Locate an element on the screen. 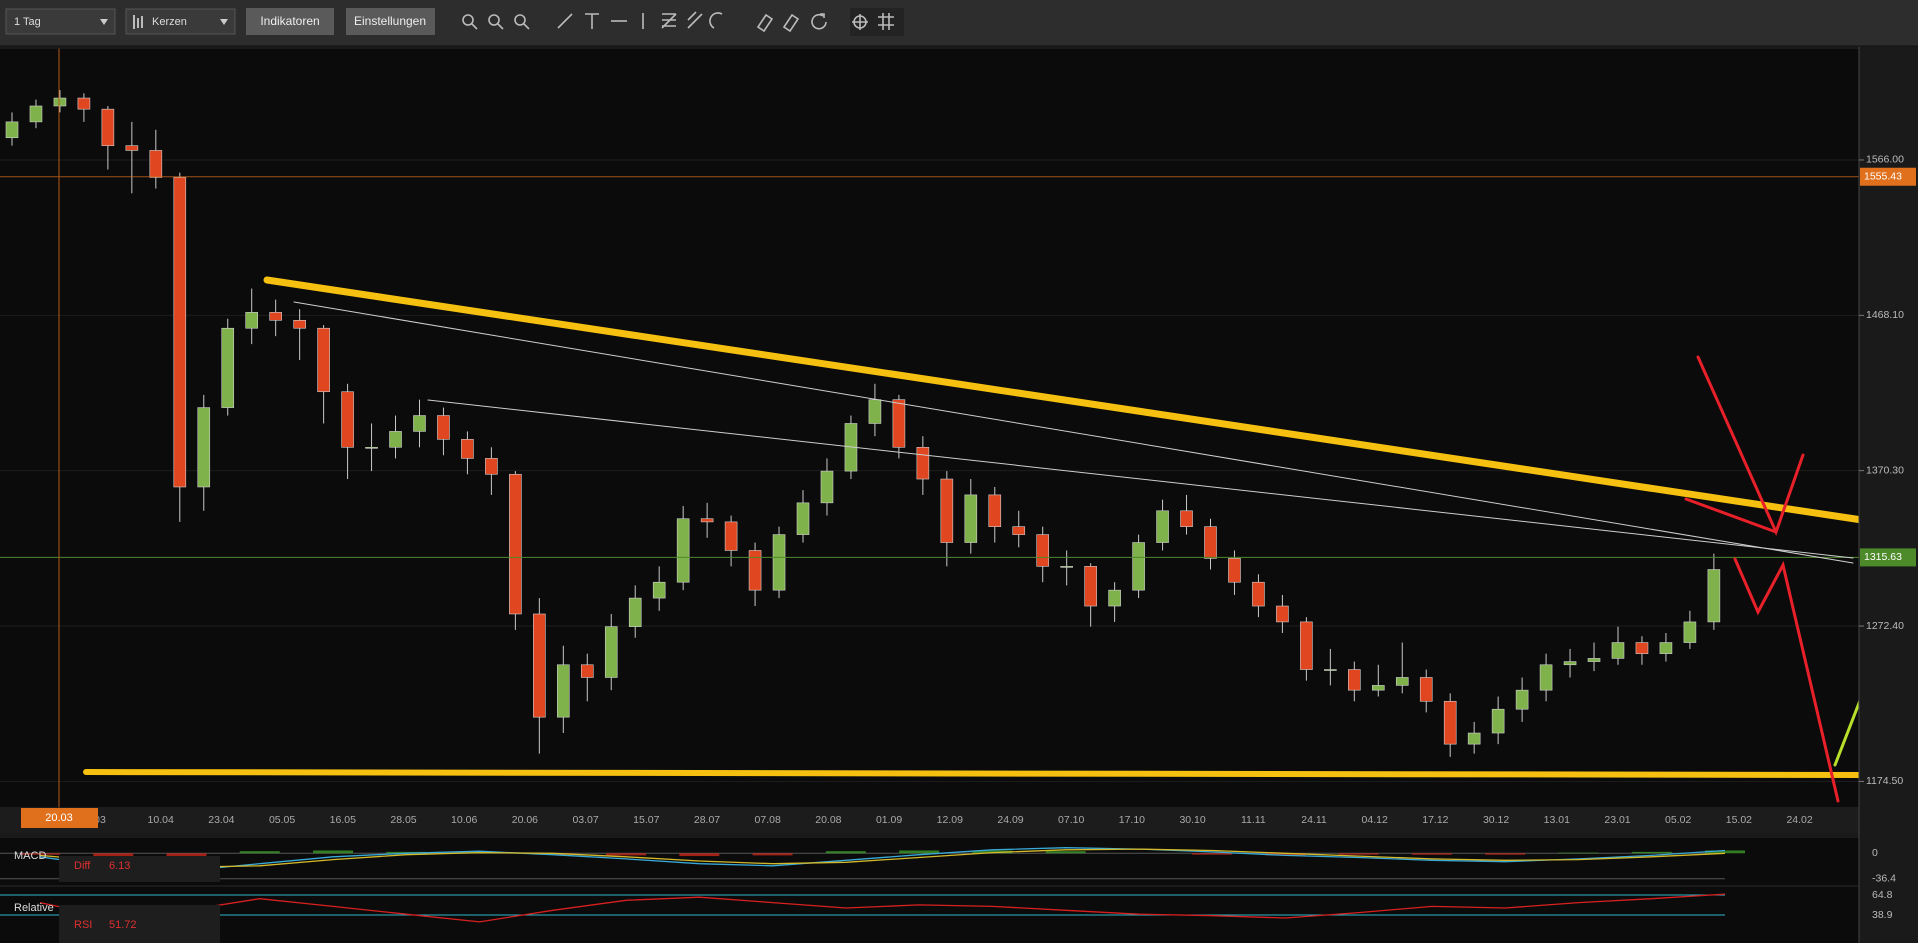  refresh-icon is located at coordinates (819, 21).